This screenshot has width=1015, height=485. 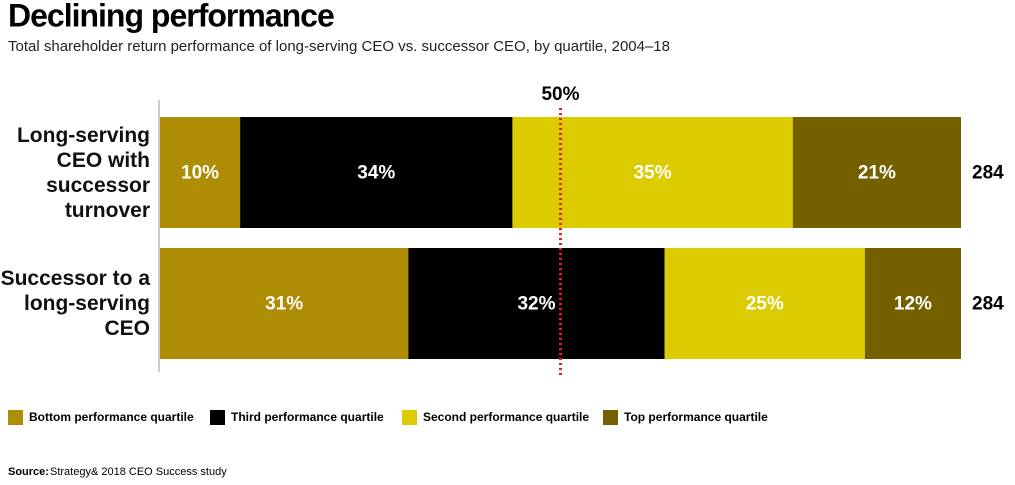 What do you see at coordinates (111, 417) in the screenshot?
I see `legend-label: Bottom performance quartile` at bounding box center [111, 417].